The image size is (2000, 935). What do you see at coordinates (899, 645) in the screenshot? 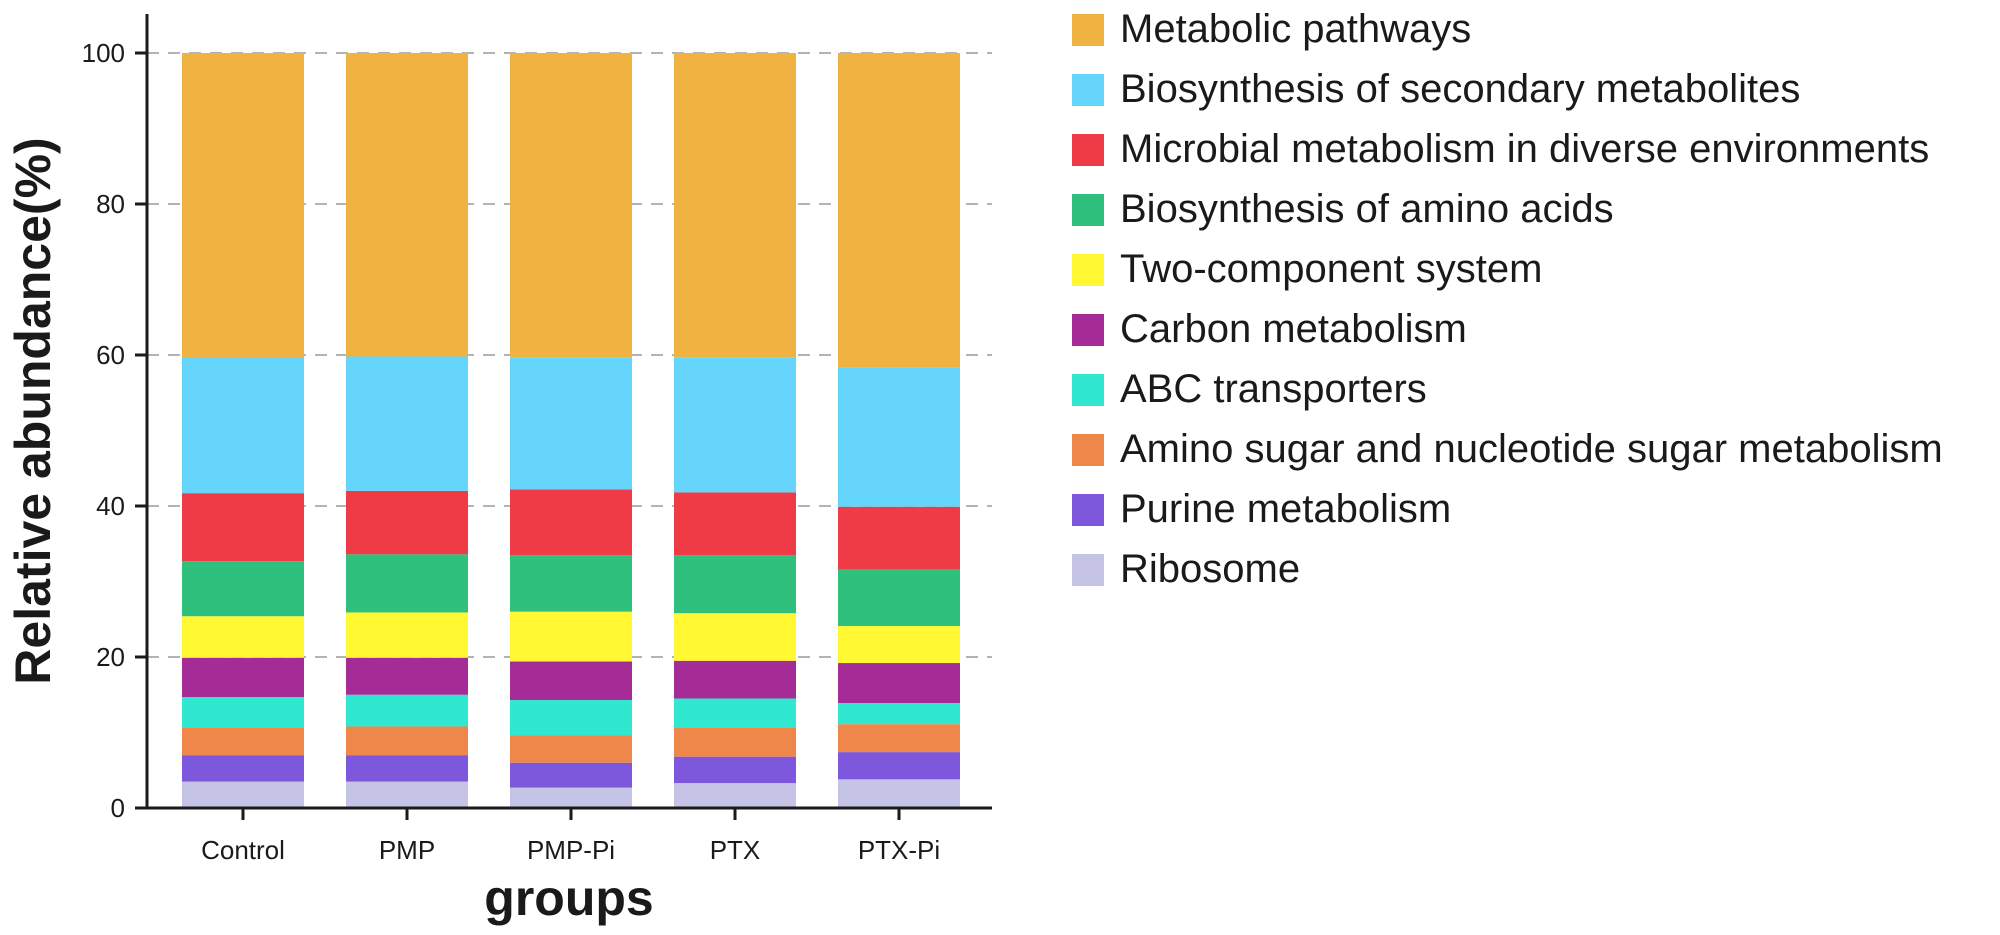
I see `bar-segment-ptx-pi-two-component-system` at bounding box center [899, 645].